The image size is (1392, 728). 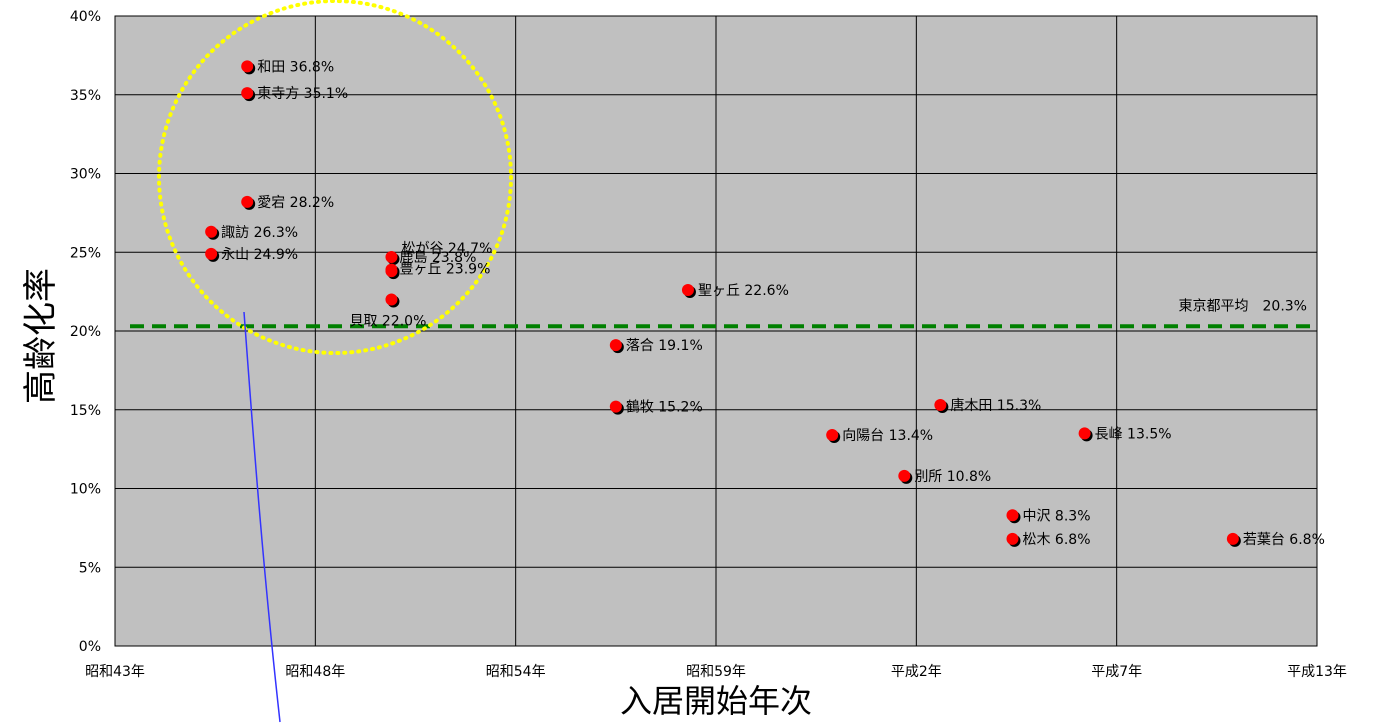 I want to click on point-label: 永山 24.9%, so click(x=259, y=255).